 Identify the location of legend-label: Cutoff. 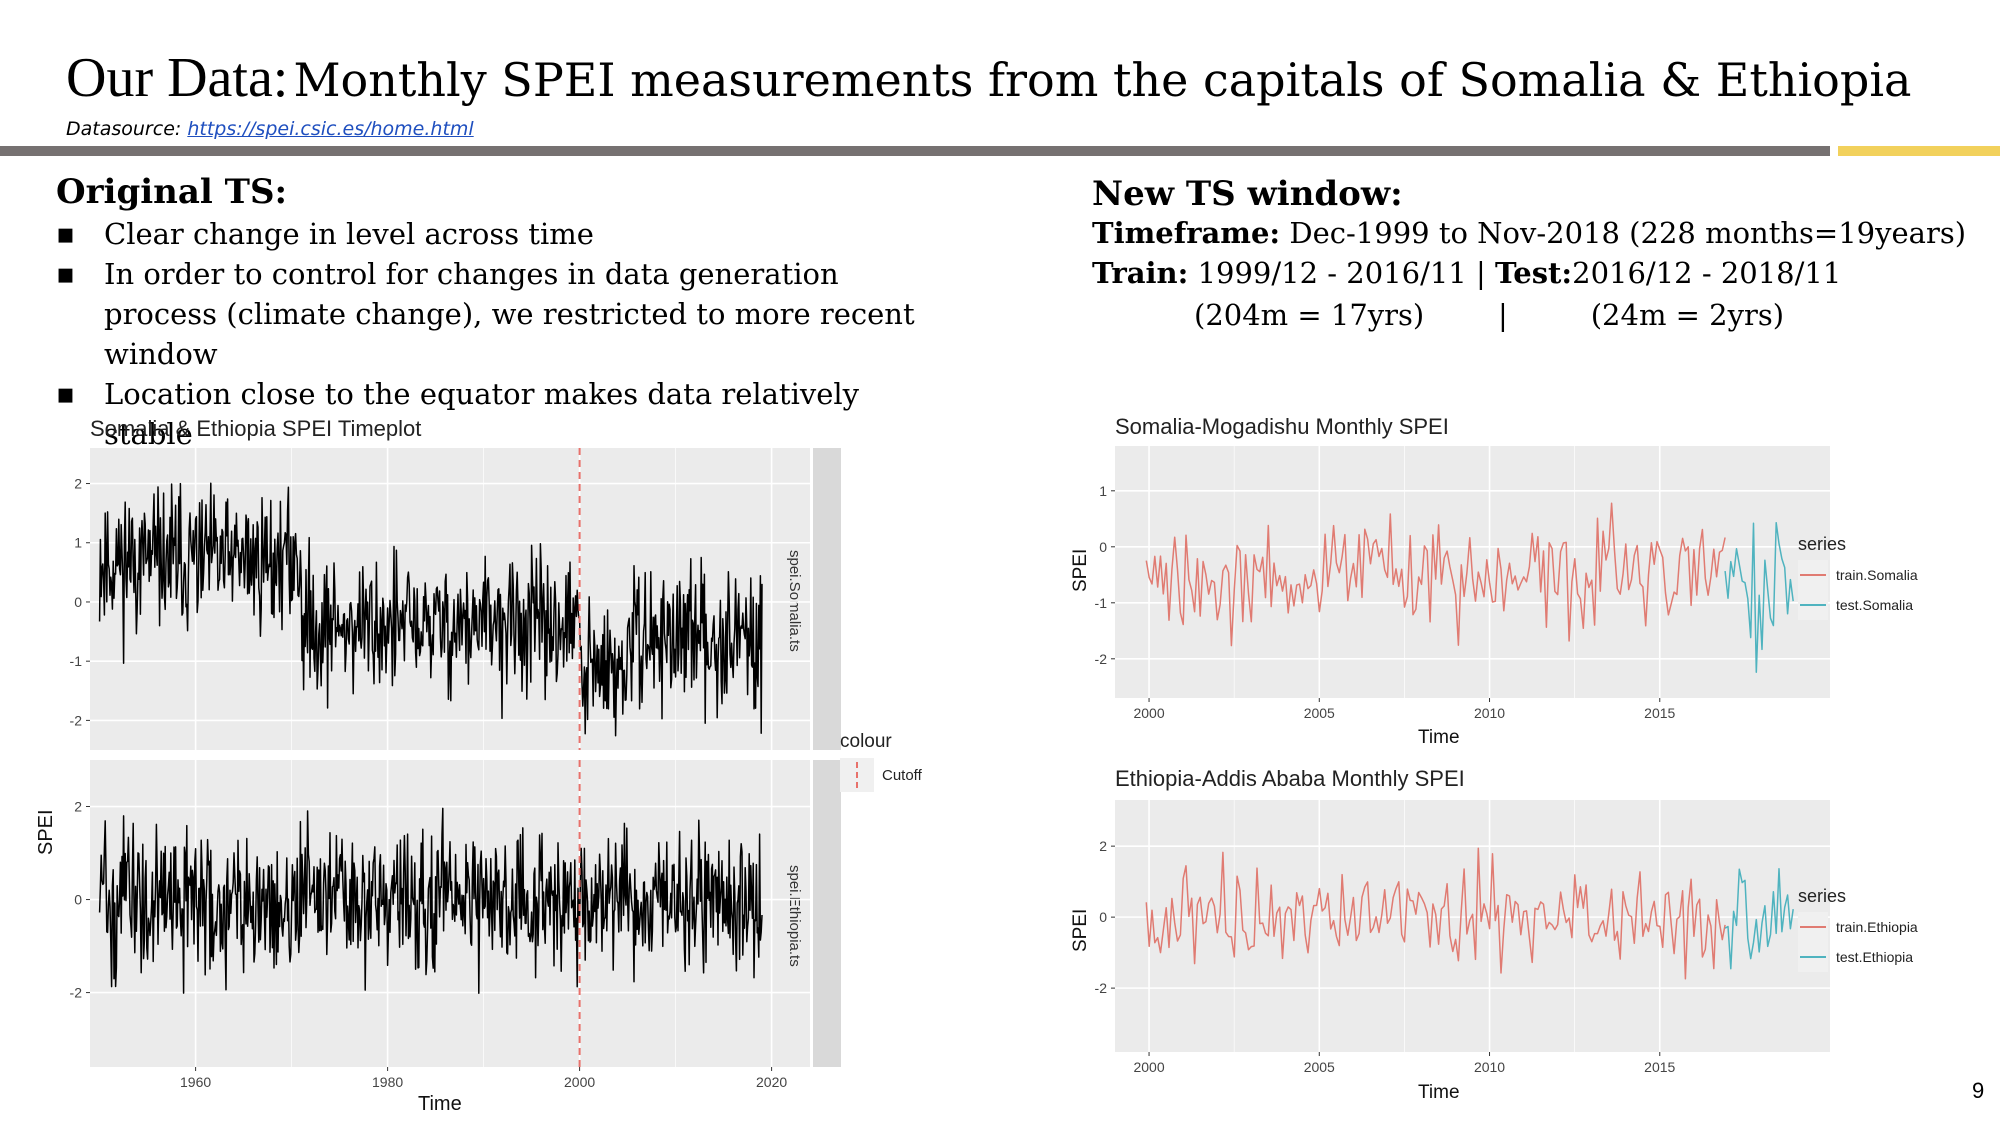
(902, 775).